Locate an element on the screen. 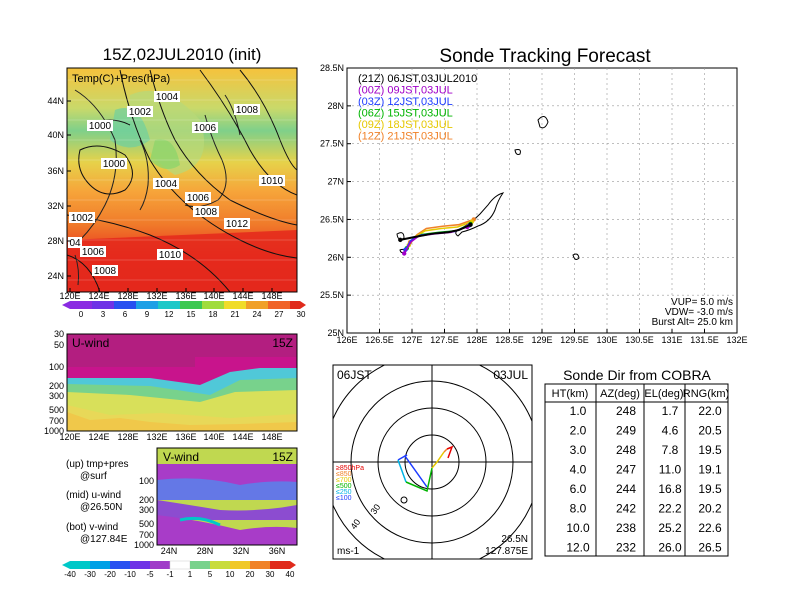 The height and width of the screenshot is (612, 792). map-lat-tick: 36N is located at coordinates (55, 171).